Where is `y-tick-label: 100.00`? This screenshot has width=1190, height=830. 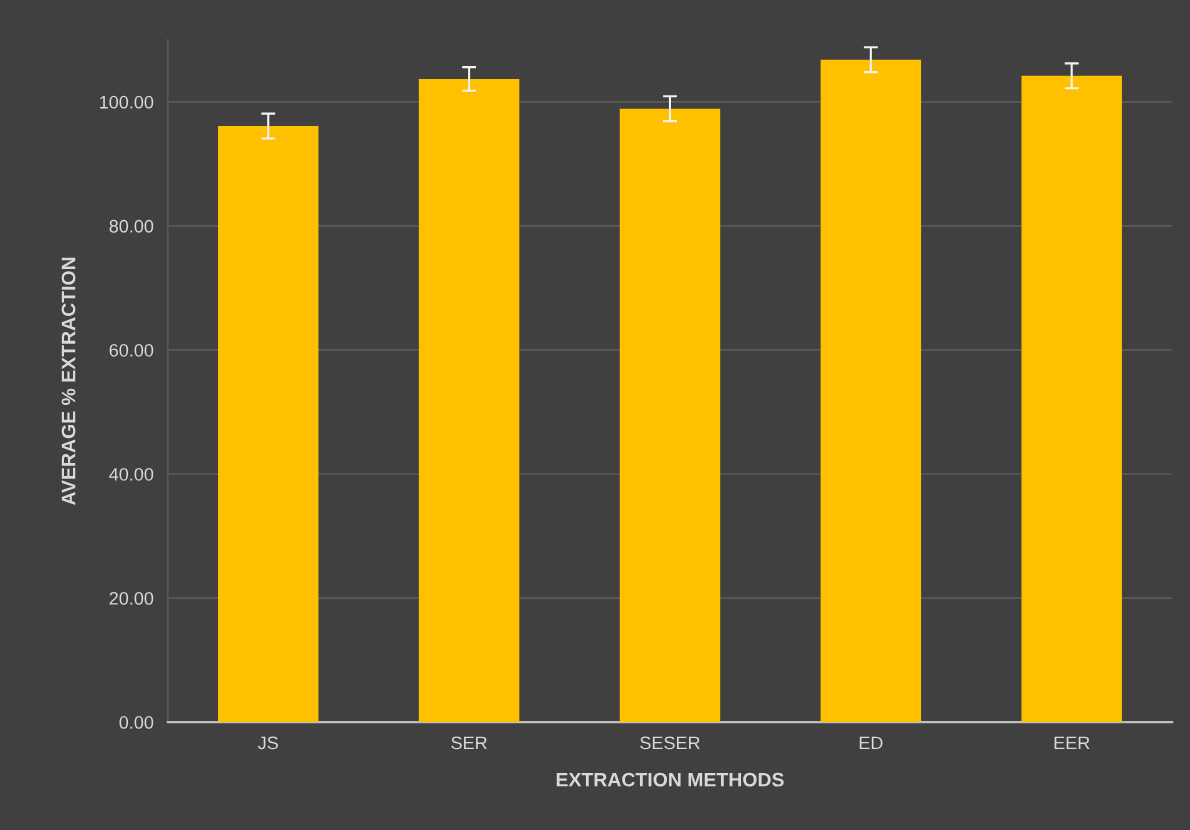 y-tick-label: 100.00 is located at coordinates (127, 102).